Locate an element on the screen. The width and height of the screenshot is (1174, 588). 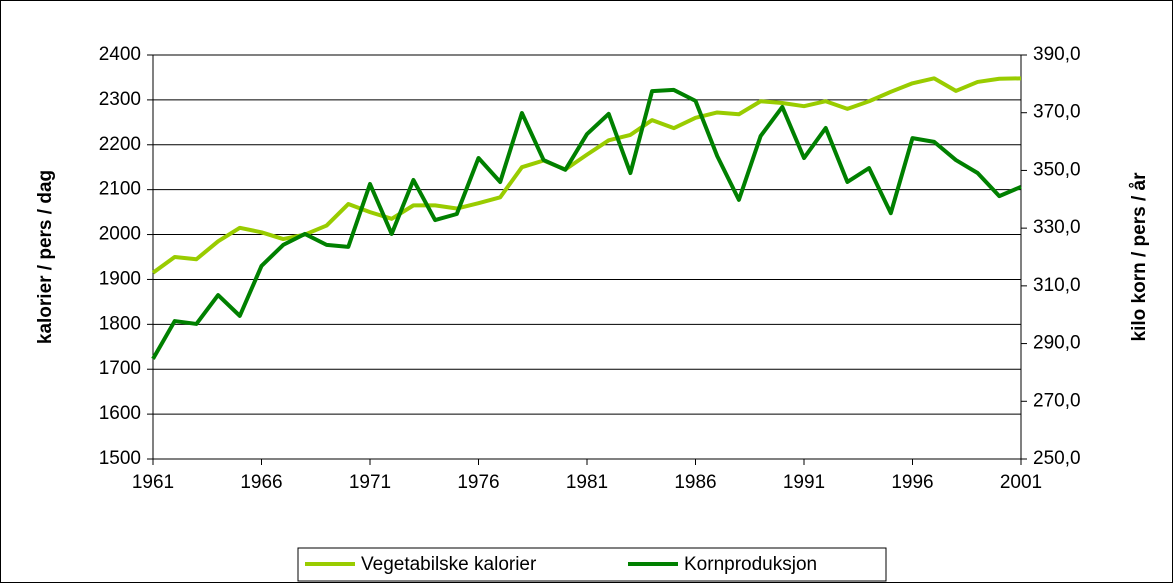
x-tick-label: 1991 is located at coordinates (804, 482).